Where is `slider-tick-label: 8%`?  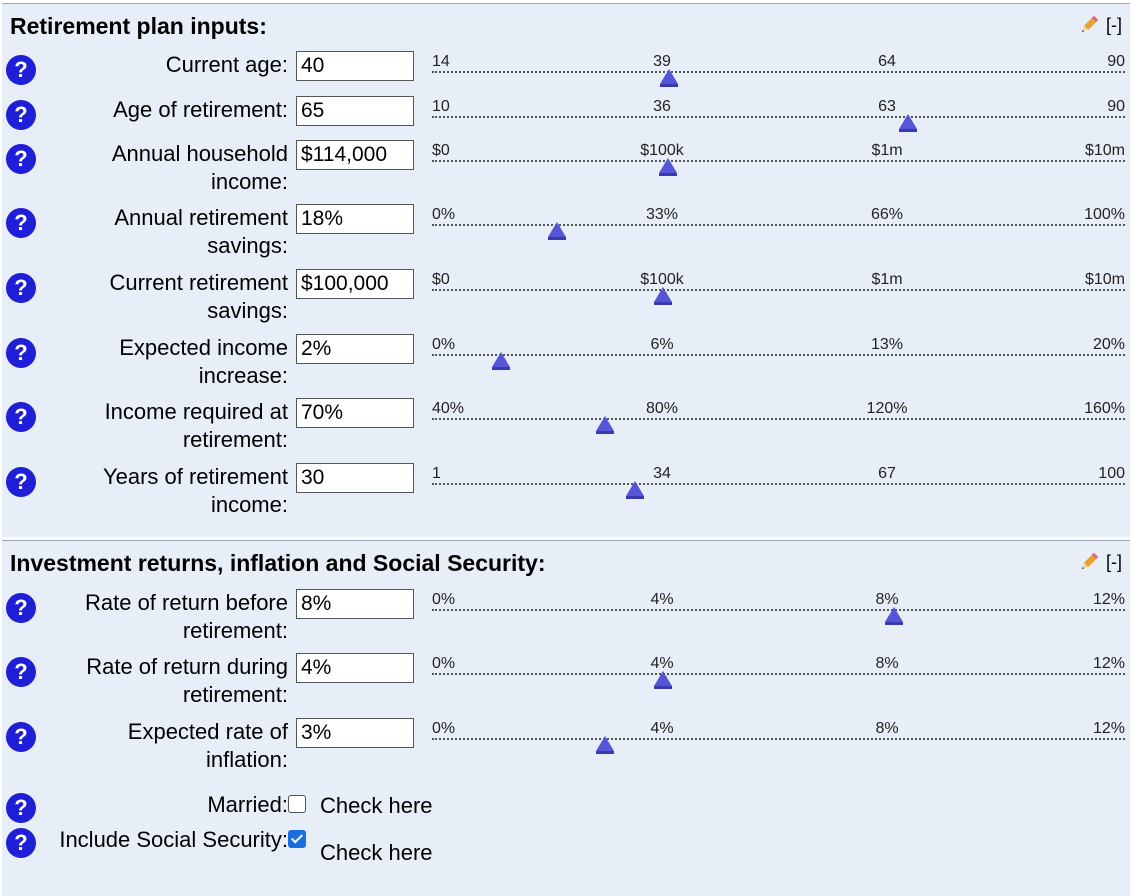
slider-tick-label: 8% is located at coordinates (887, 599).